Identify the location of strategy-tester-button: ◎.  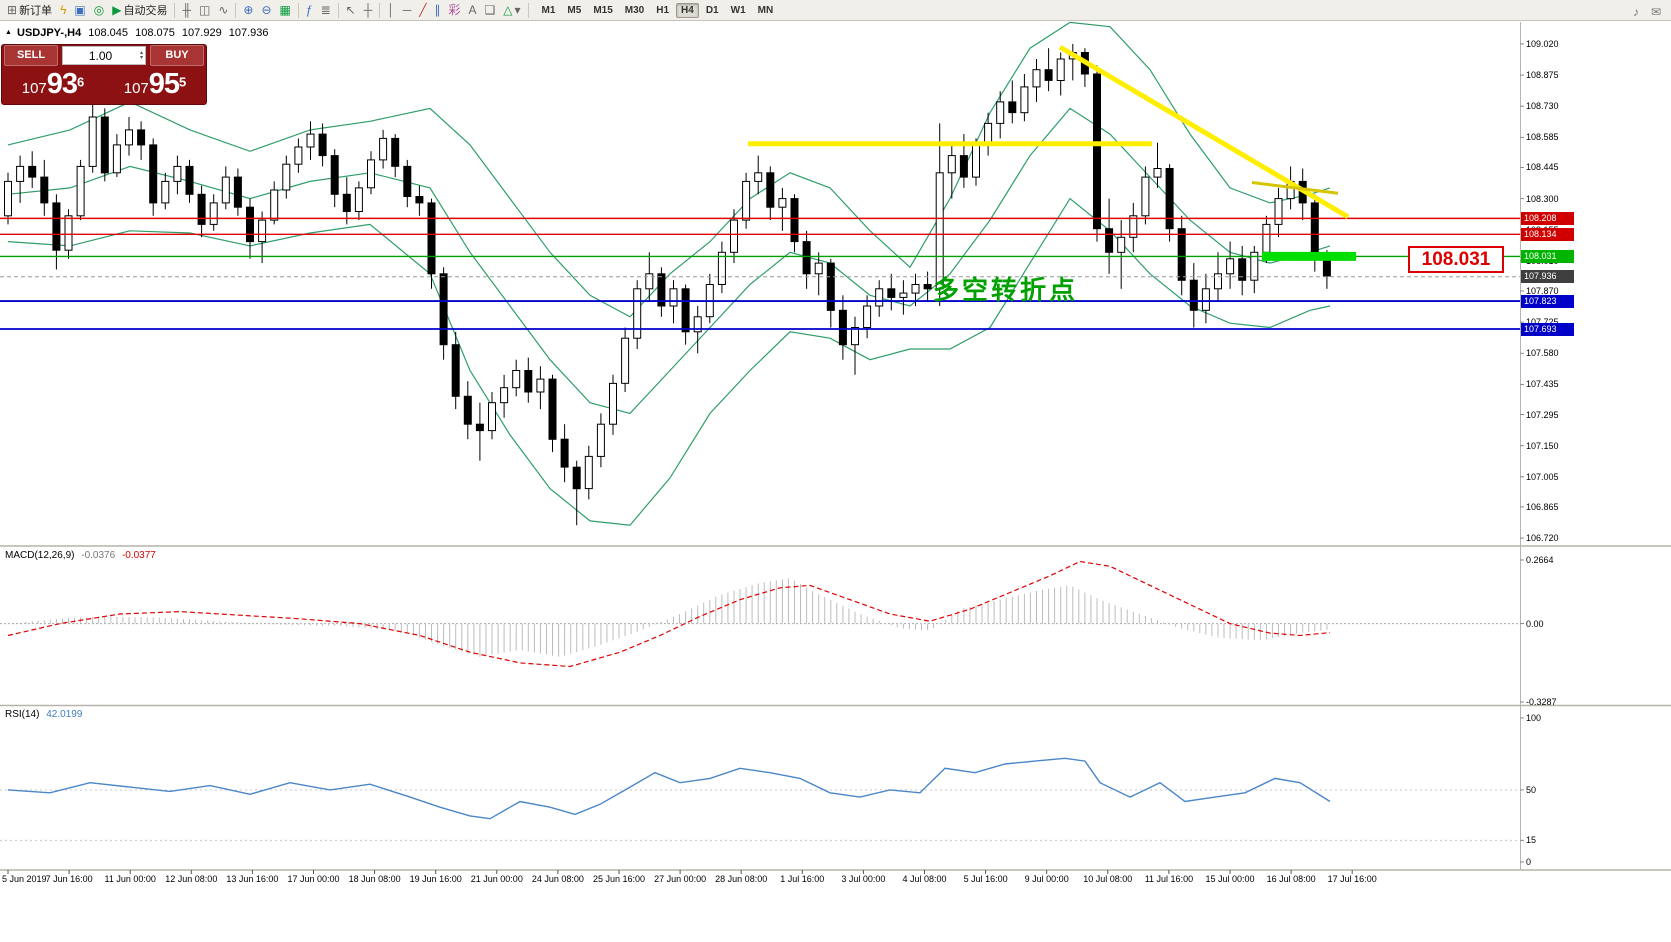
(99, 10).